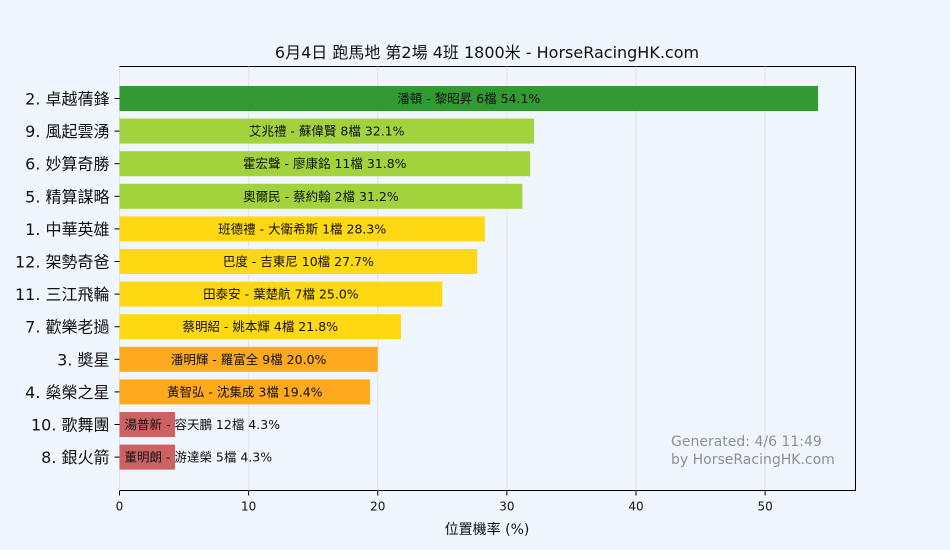  Describe the element at coordinates (635, 507) in the screenshot. I see `x-tick-label: 40` at that location.